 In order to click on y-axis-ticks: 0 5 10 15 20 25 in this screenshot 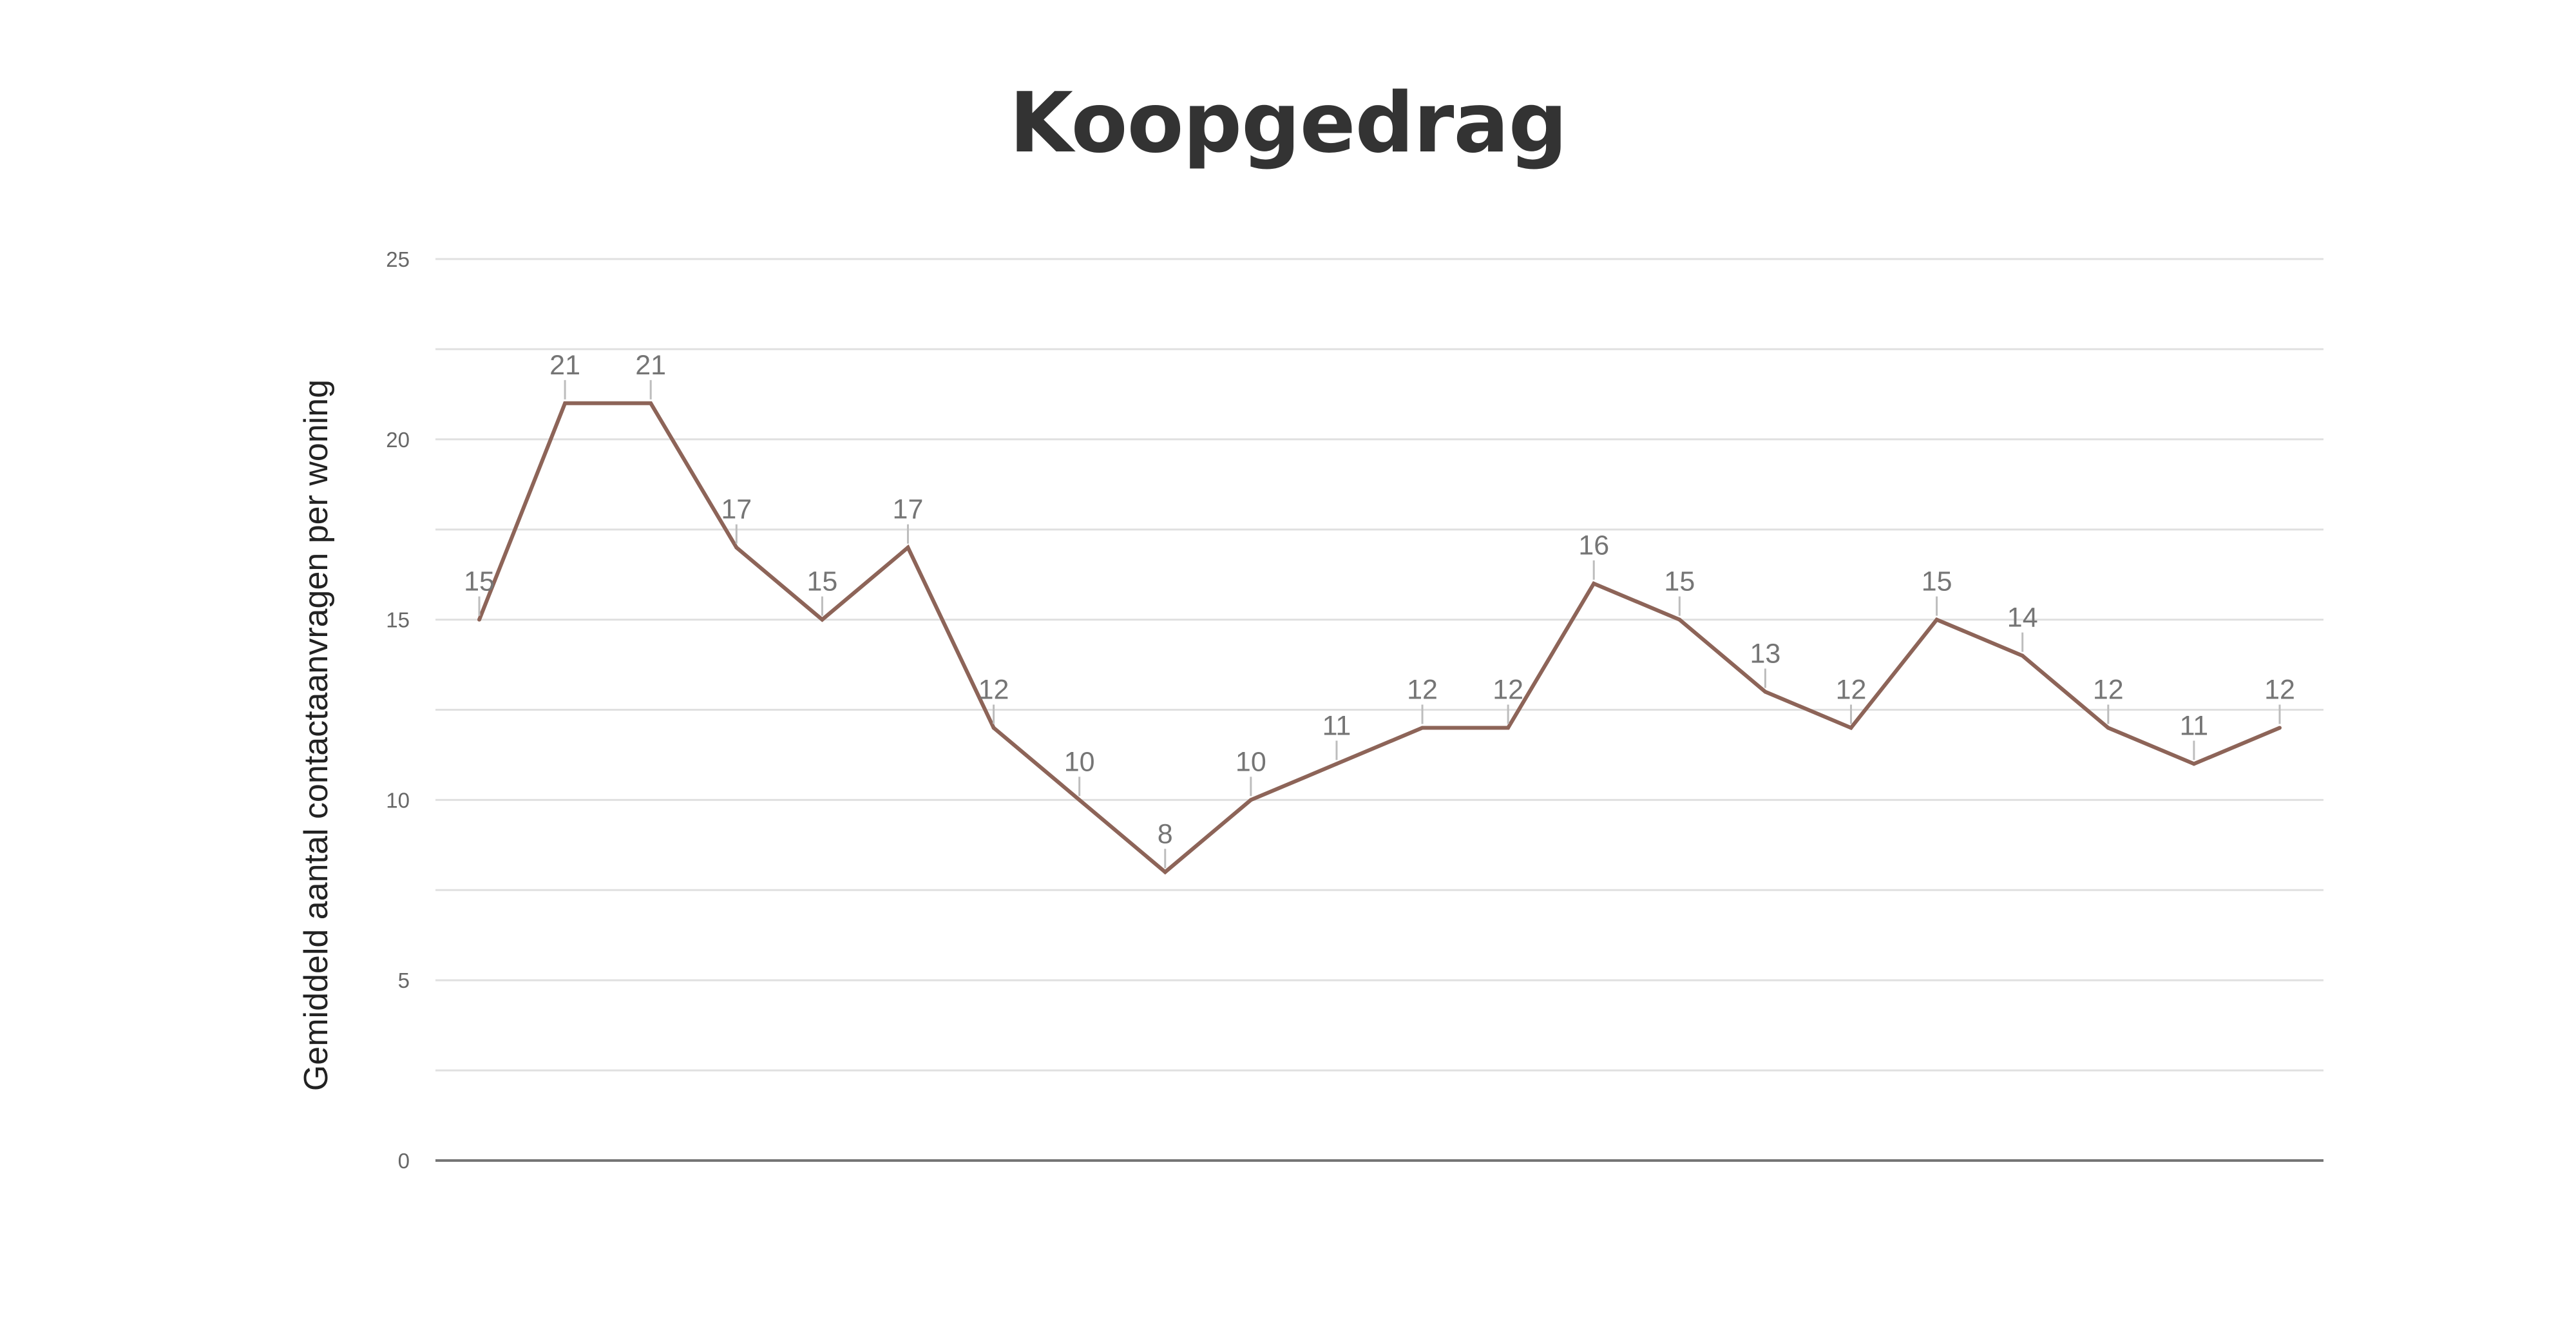, I will do `click(398, 710)`.